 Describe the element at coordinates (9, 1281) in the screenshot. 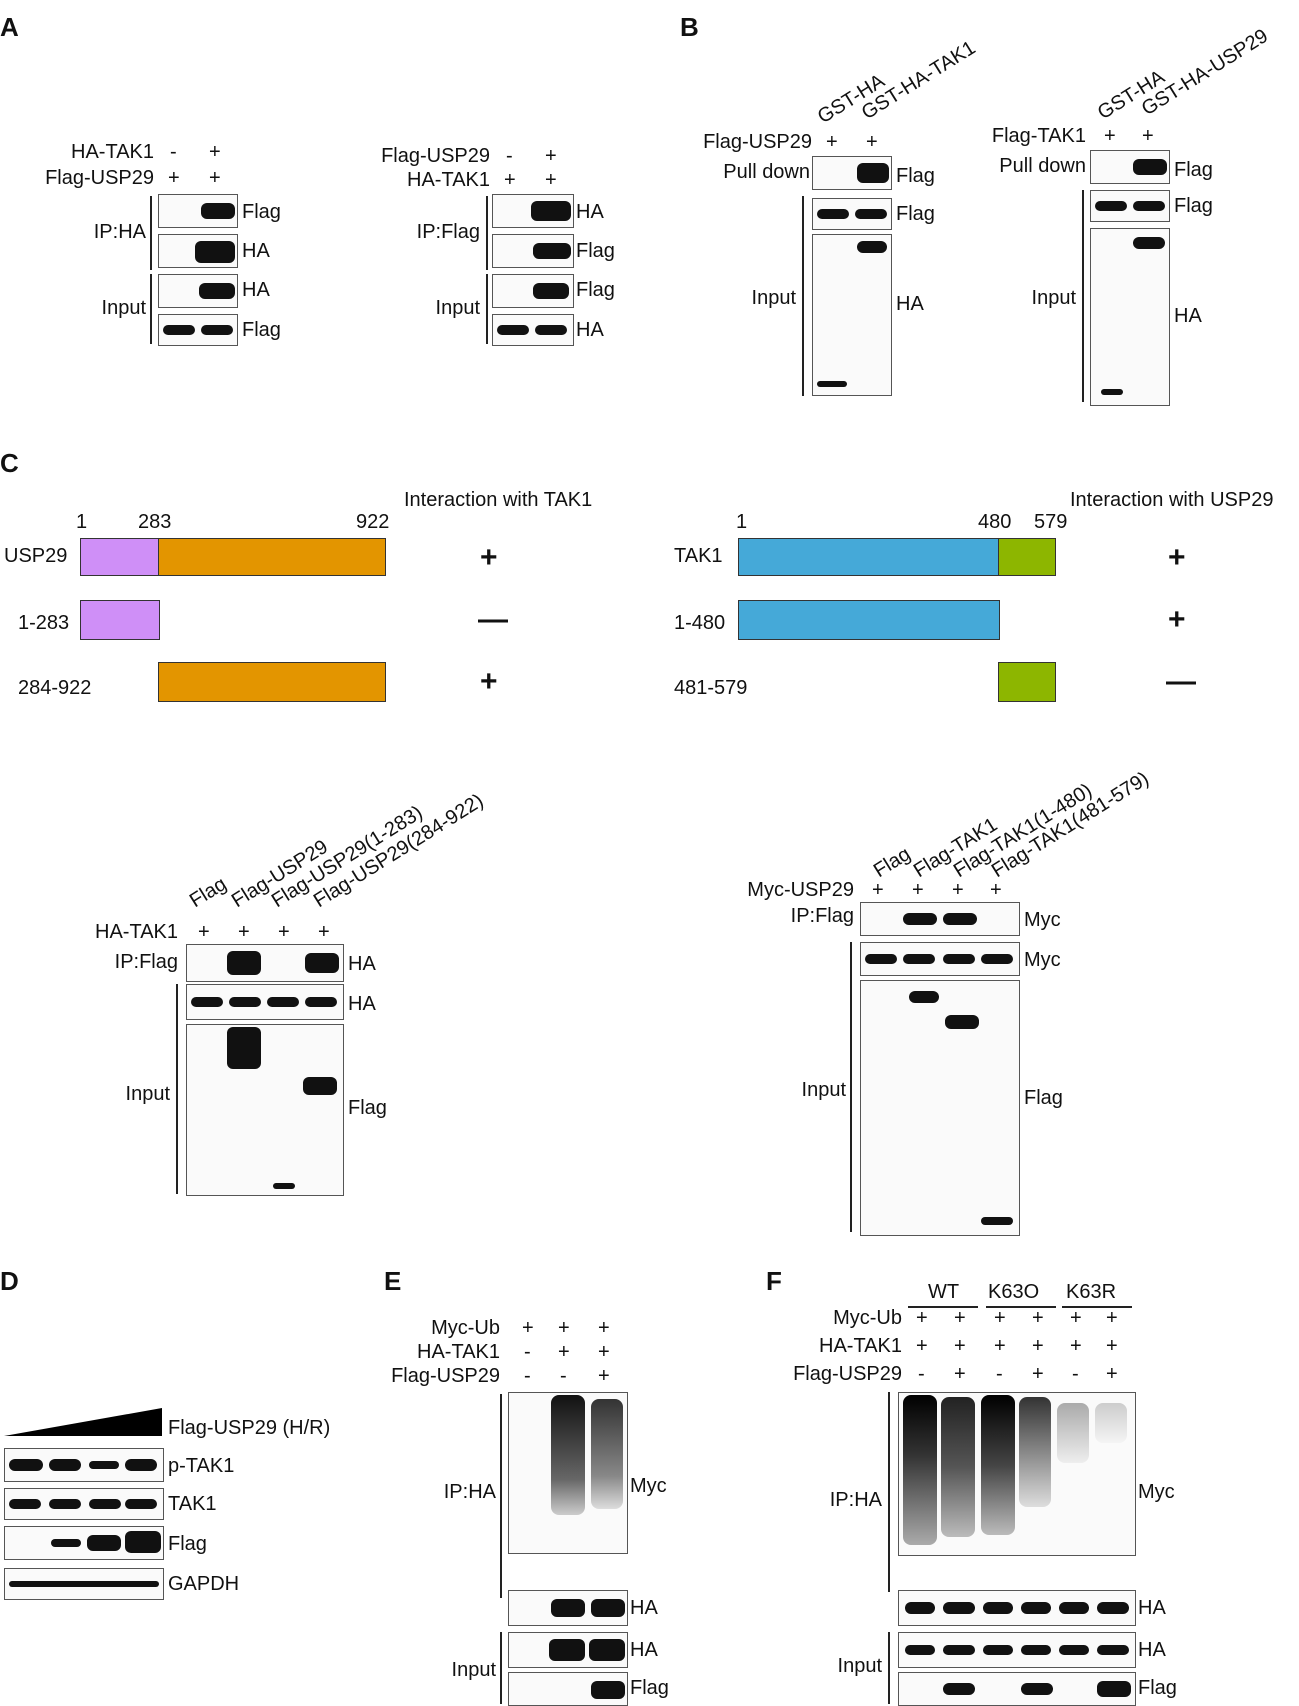

I see `panel-label-d: D` at that location.